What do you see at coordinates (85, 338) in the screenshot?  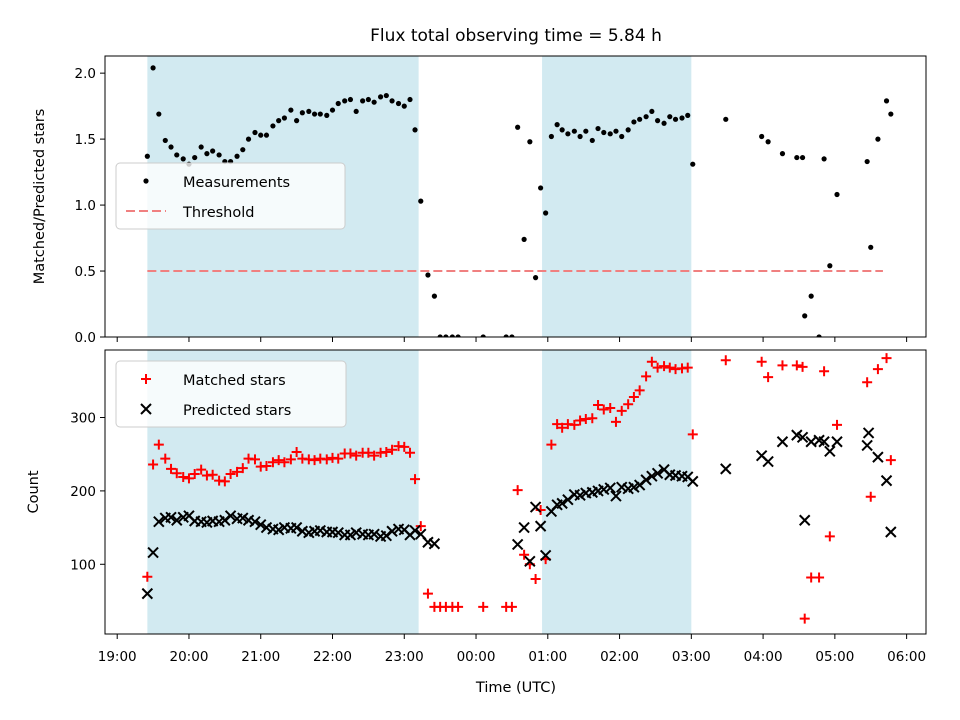 I see `y-tick-label: 0.0` at bounding box center [85, 338].